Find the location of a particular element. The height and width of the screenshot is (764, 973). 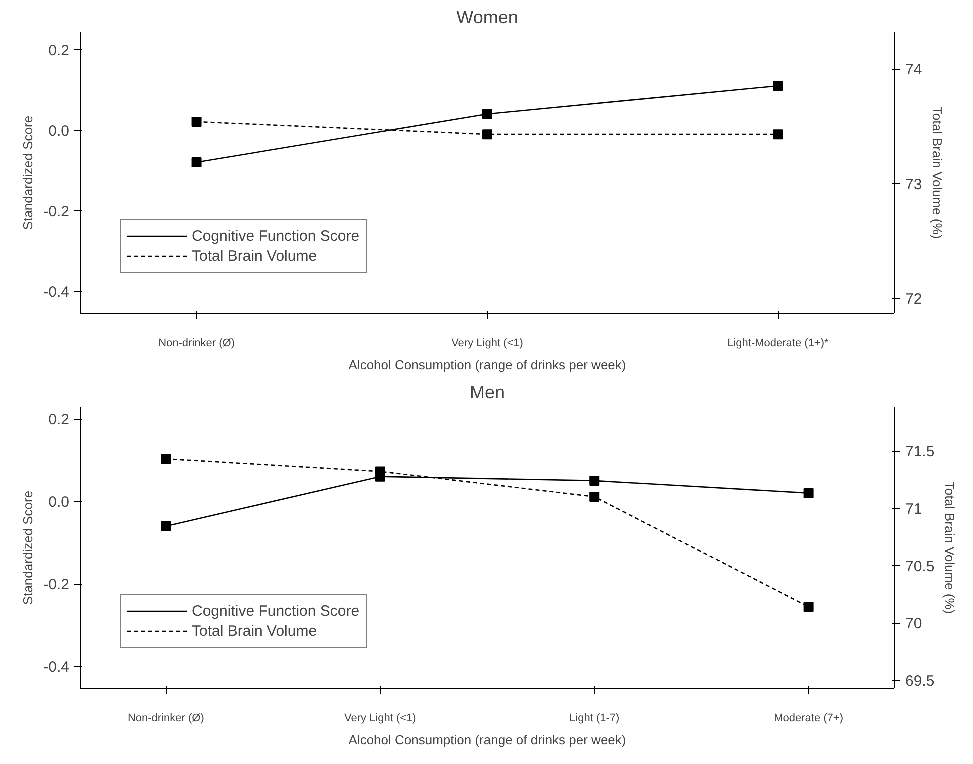

x-tick-label: Light-Moderate (1+)* is located at coordinates (779, 344).